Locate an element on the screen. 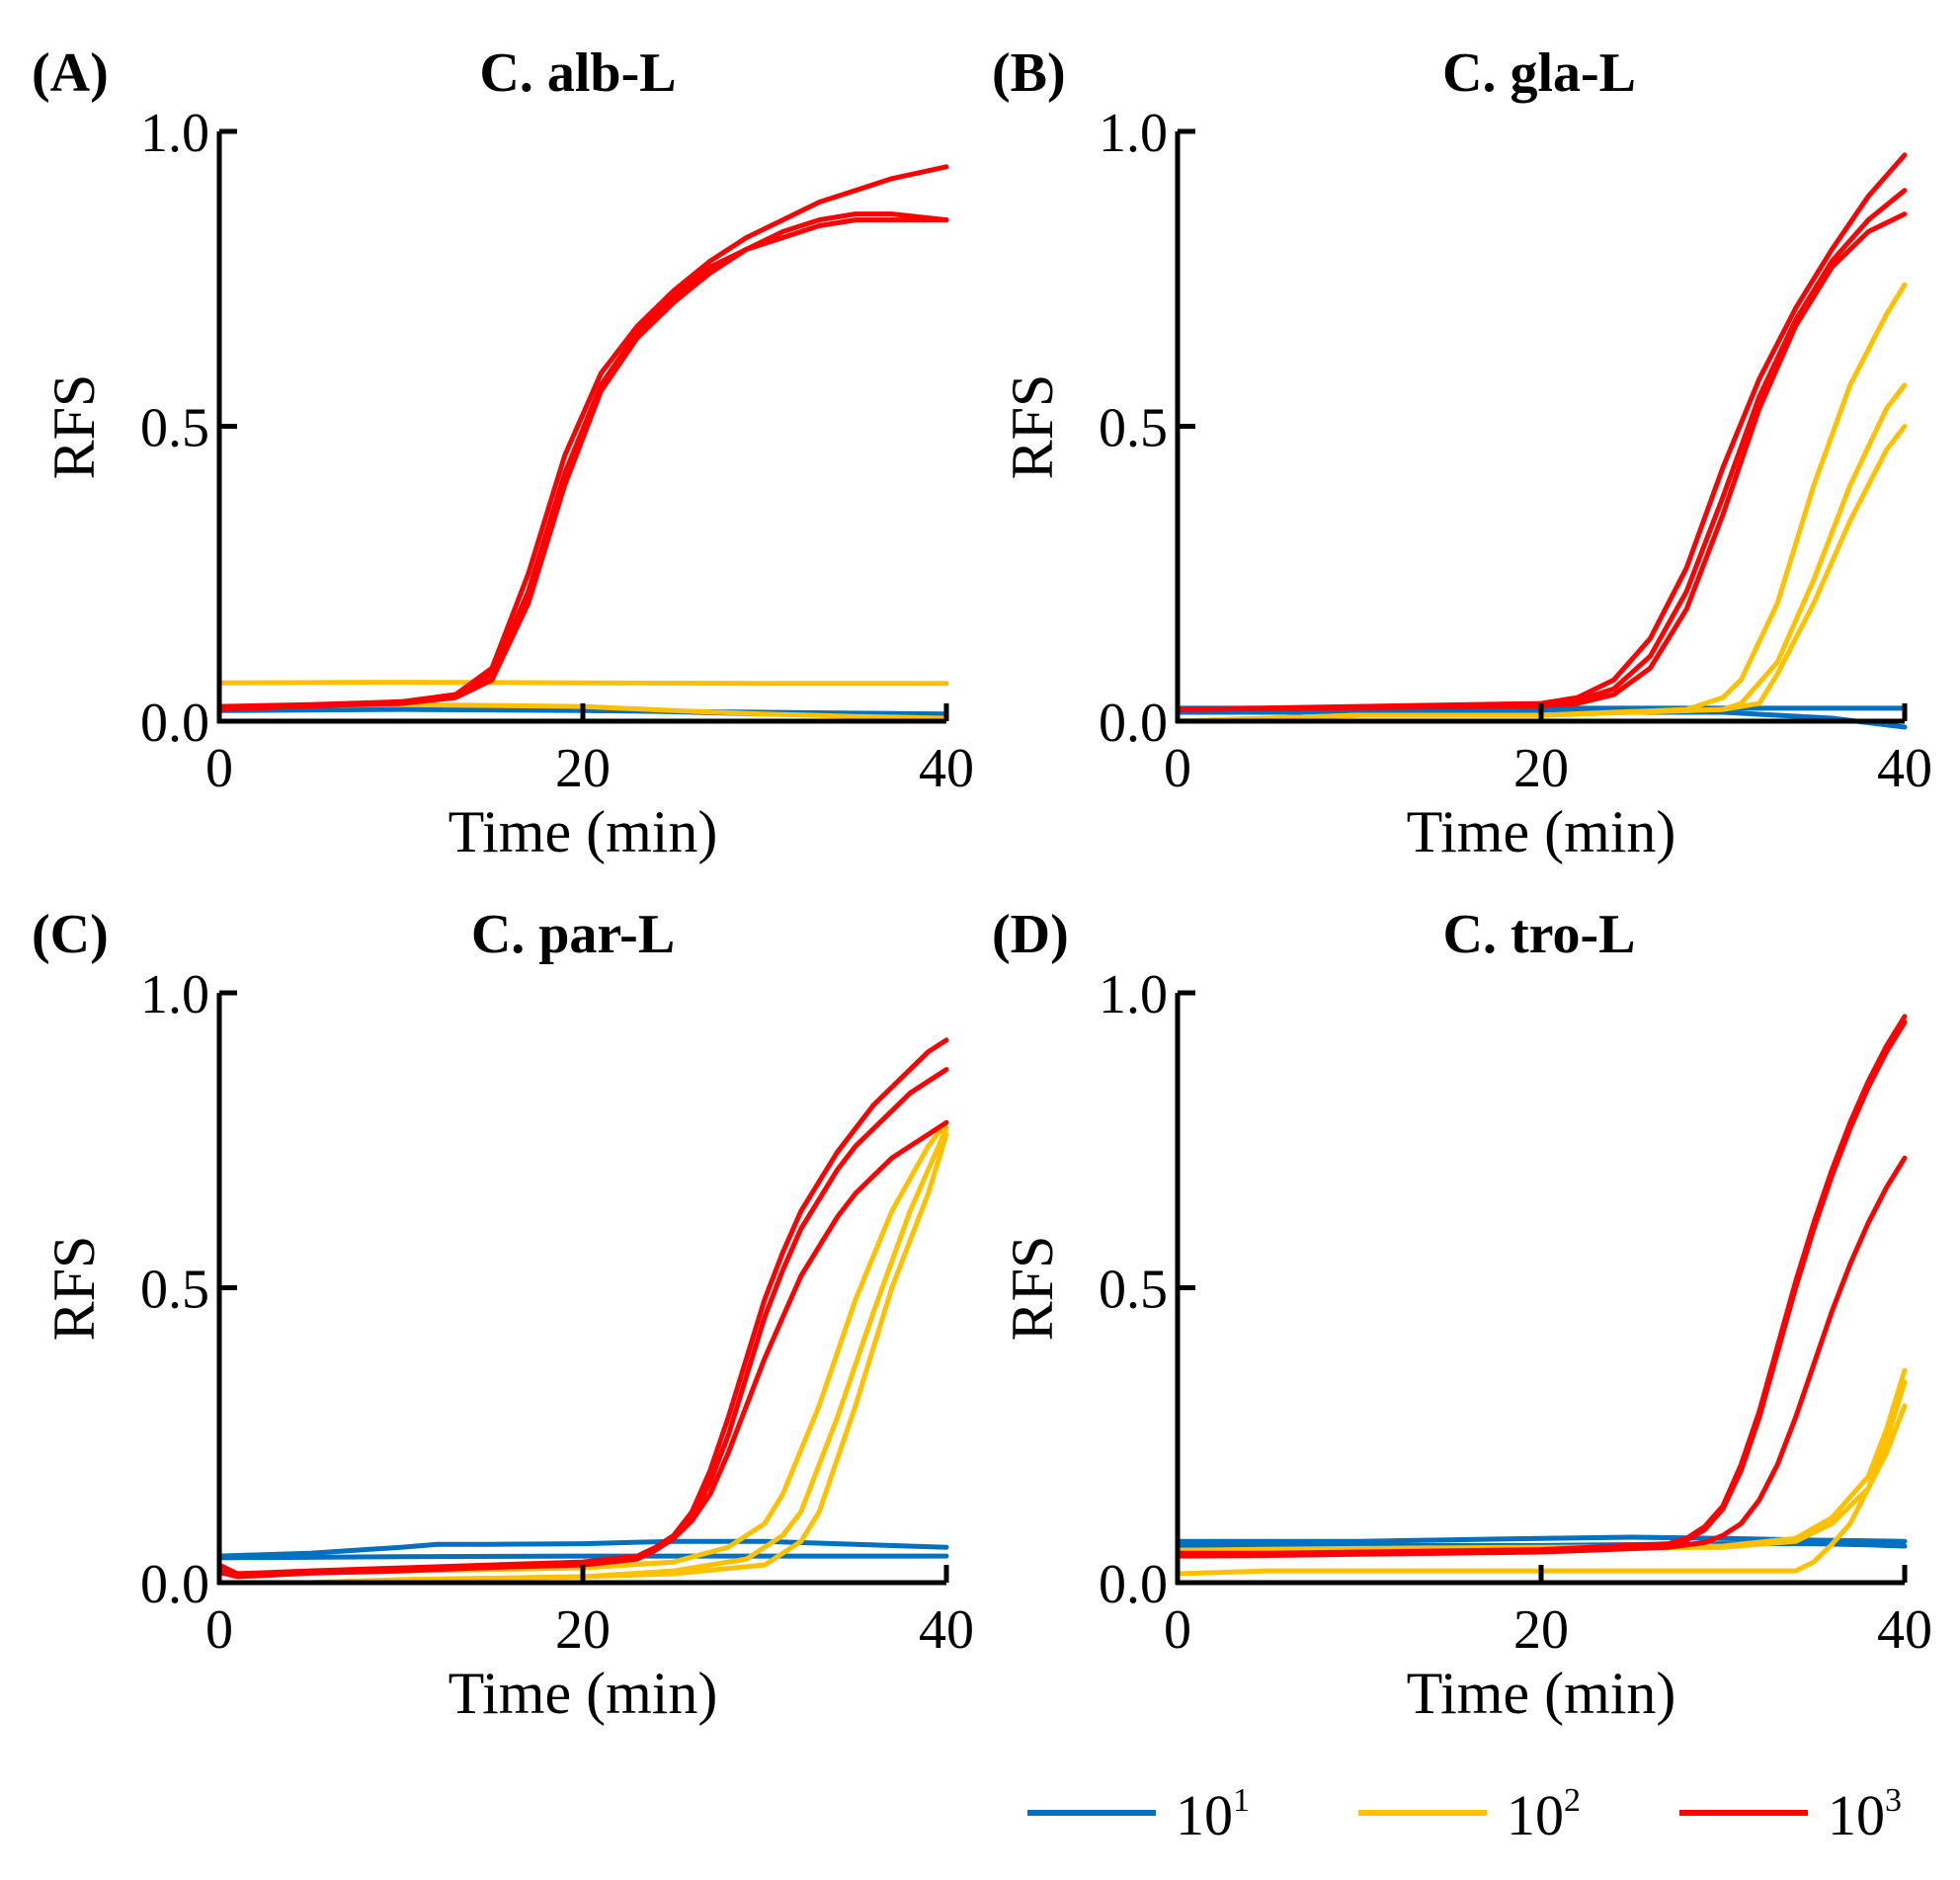 This screenshot has height=1880, width=1960. panel-label: (D) is located at coordinates (1030, 935).